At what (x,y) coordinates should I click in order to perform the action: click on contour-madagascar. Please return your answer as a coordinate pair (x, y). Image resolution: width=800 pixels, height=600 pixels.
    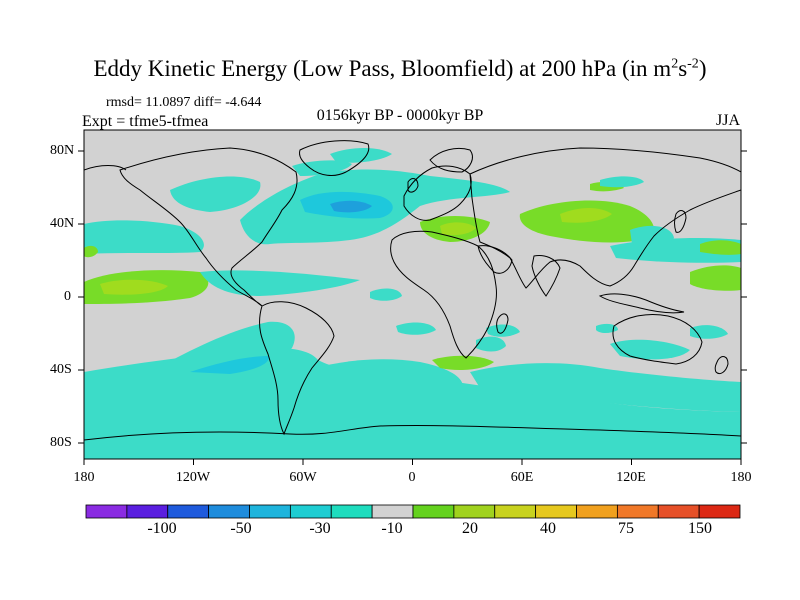
    Looking at the image, I should click on (491, 344).